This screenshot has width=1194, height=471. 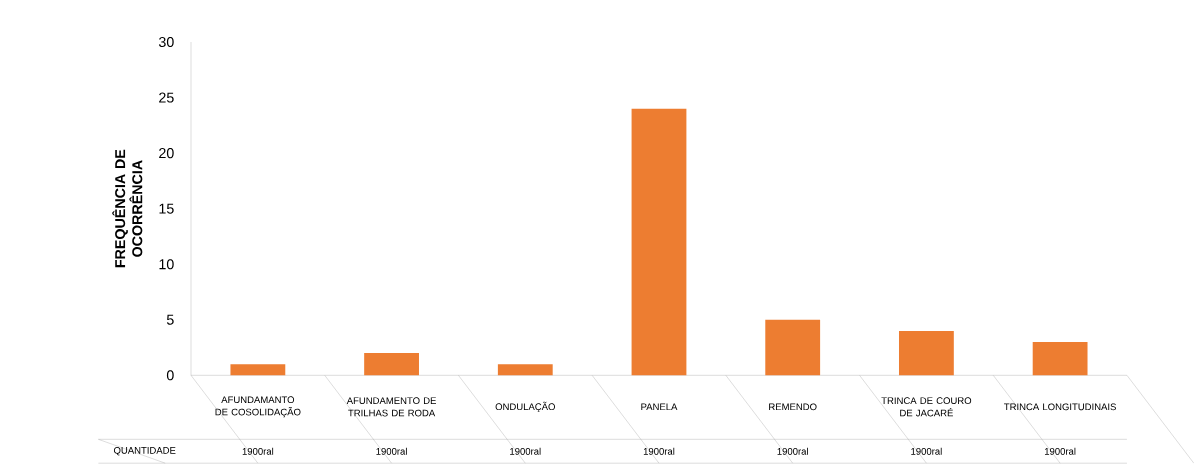 I want to click on x-tick-label: AFUNDAMENTO DE TRILHAS DE RODA, so click(x=391, y=407).